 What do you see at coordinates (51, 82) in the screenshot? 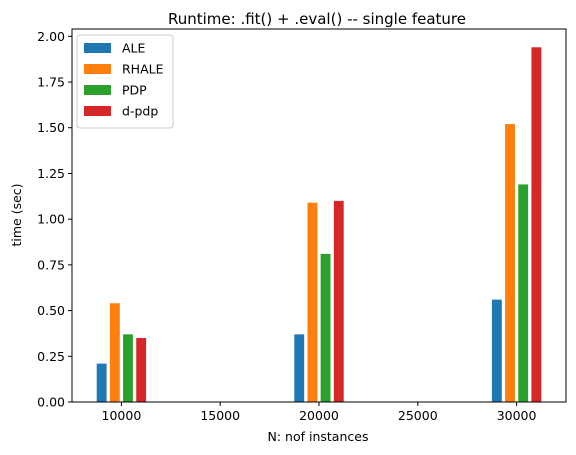
I see `y-tick-label: 1.75` at bounding box center [51, 82].